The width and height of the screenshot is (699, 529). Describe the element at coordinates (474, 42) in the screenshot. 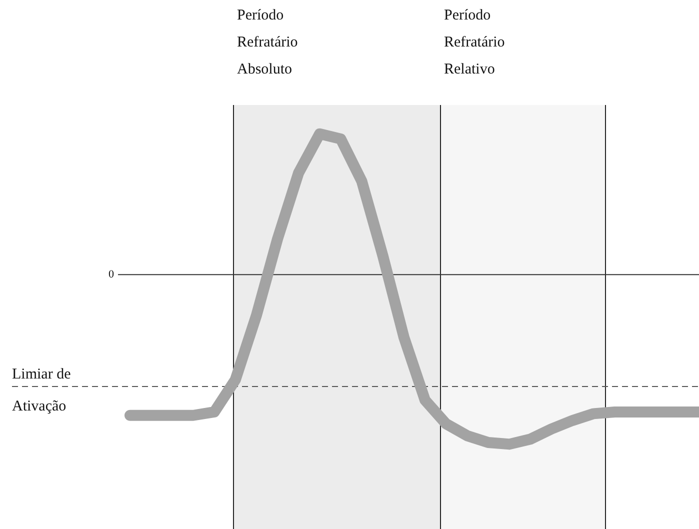

I see `text: Período Refratário Relativo` at that location.